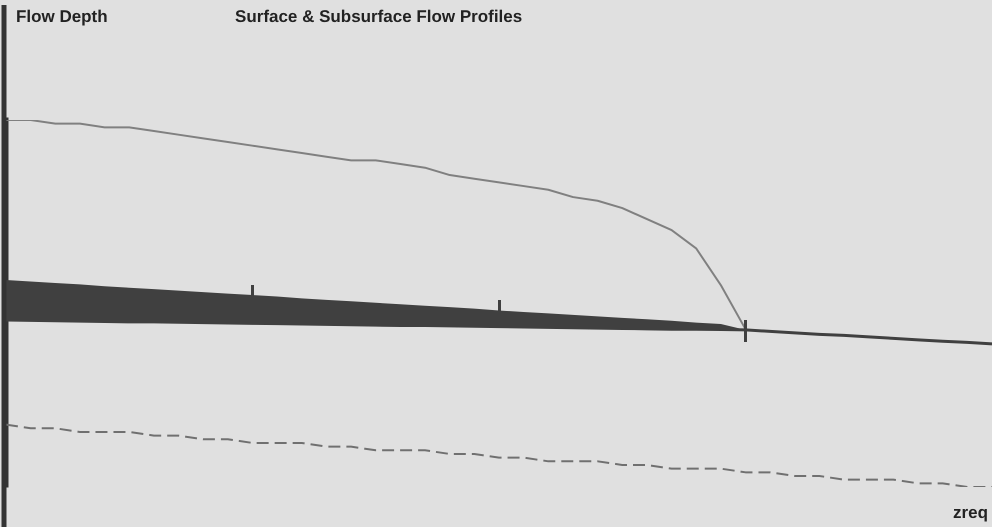  What do you see at coordinates (62, 17) in the screenshot?
I see `text: Flow Depth` at bounding box center [62, 17].